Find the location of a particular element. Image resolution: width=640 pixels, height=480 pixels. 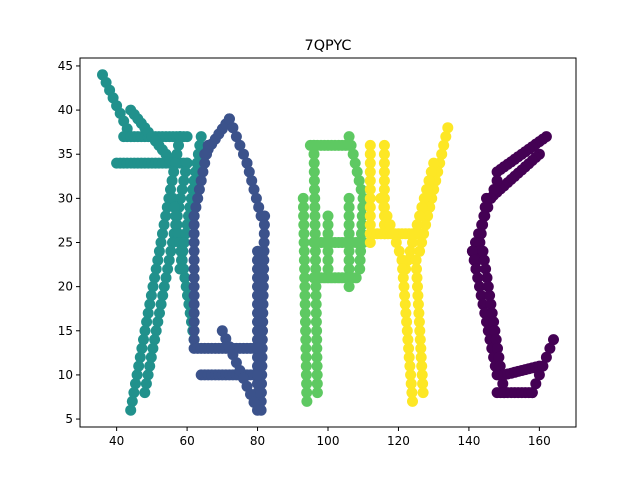

y-tick-label: 10 is located at coordinates (65, 375).